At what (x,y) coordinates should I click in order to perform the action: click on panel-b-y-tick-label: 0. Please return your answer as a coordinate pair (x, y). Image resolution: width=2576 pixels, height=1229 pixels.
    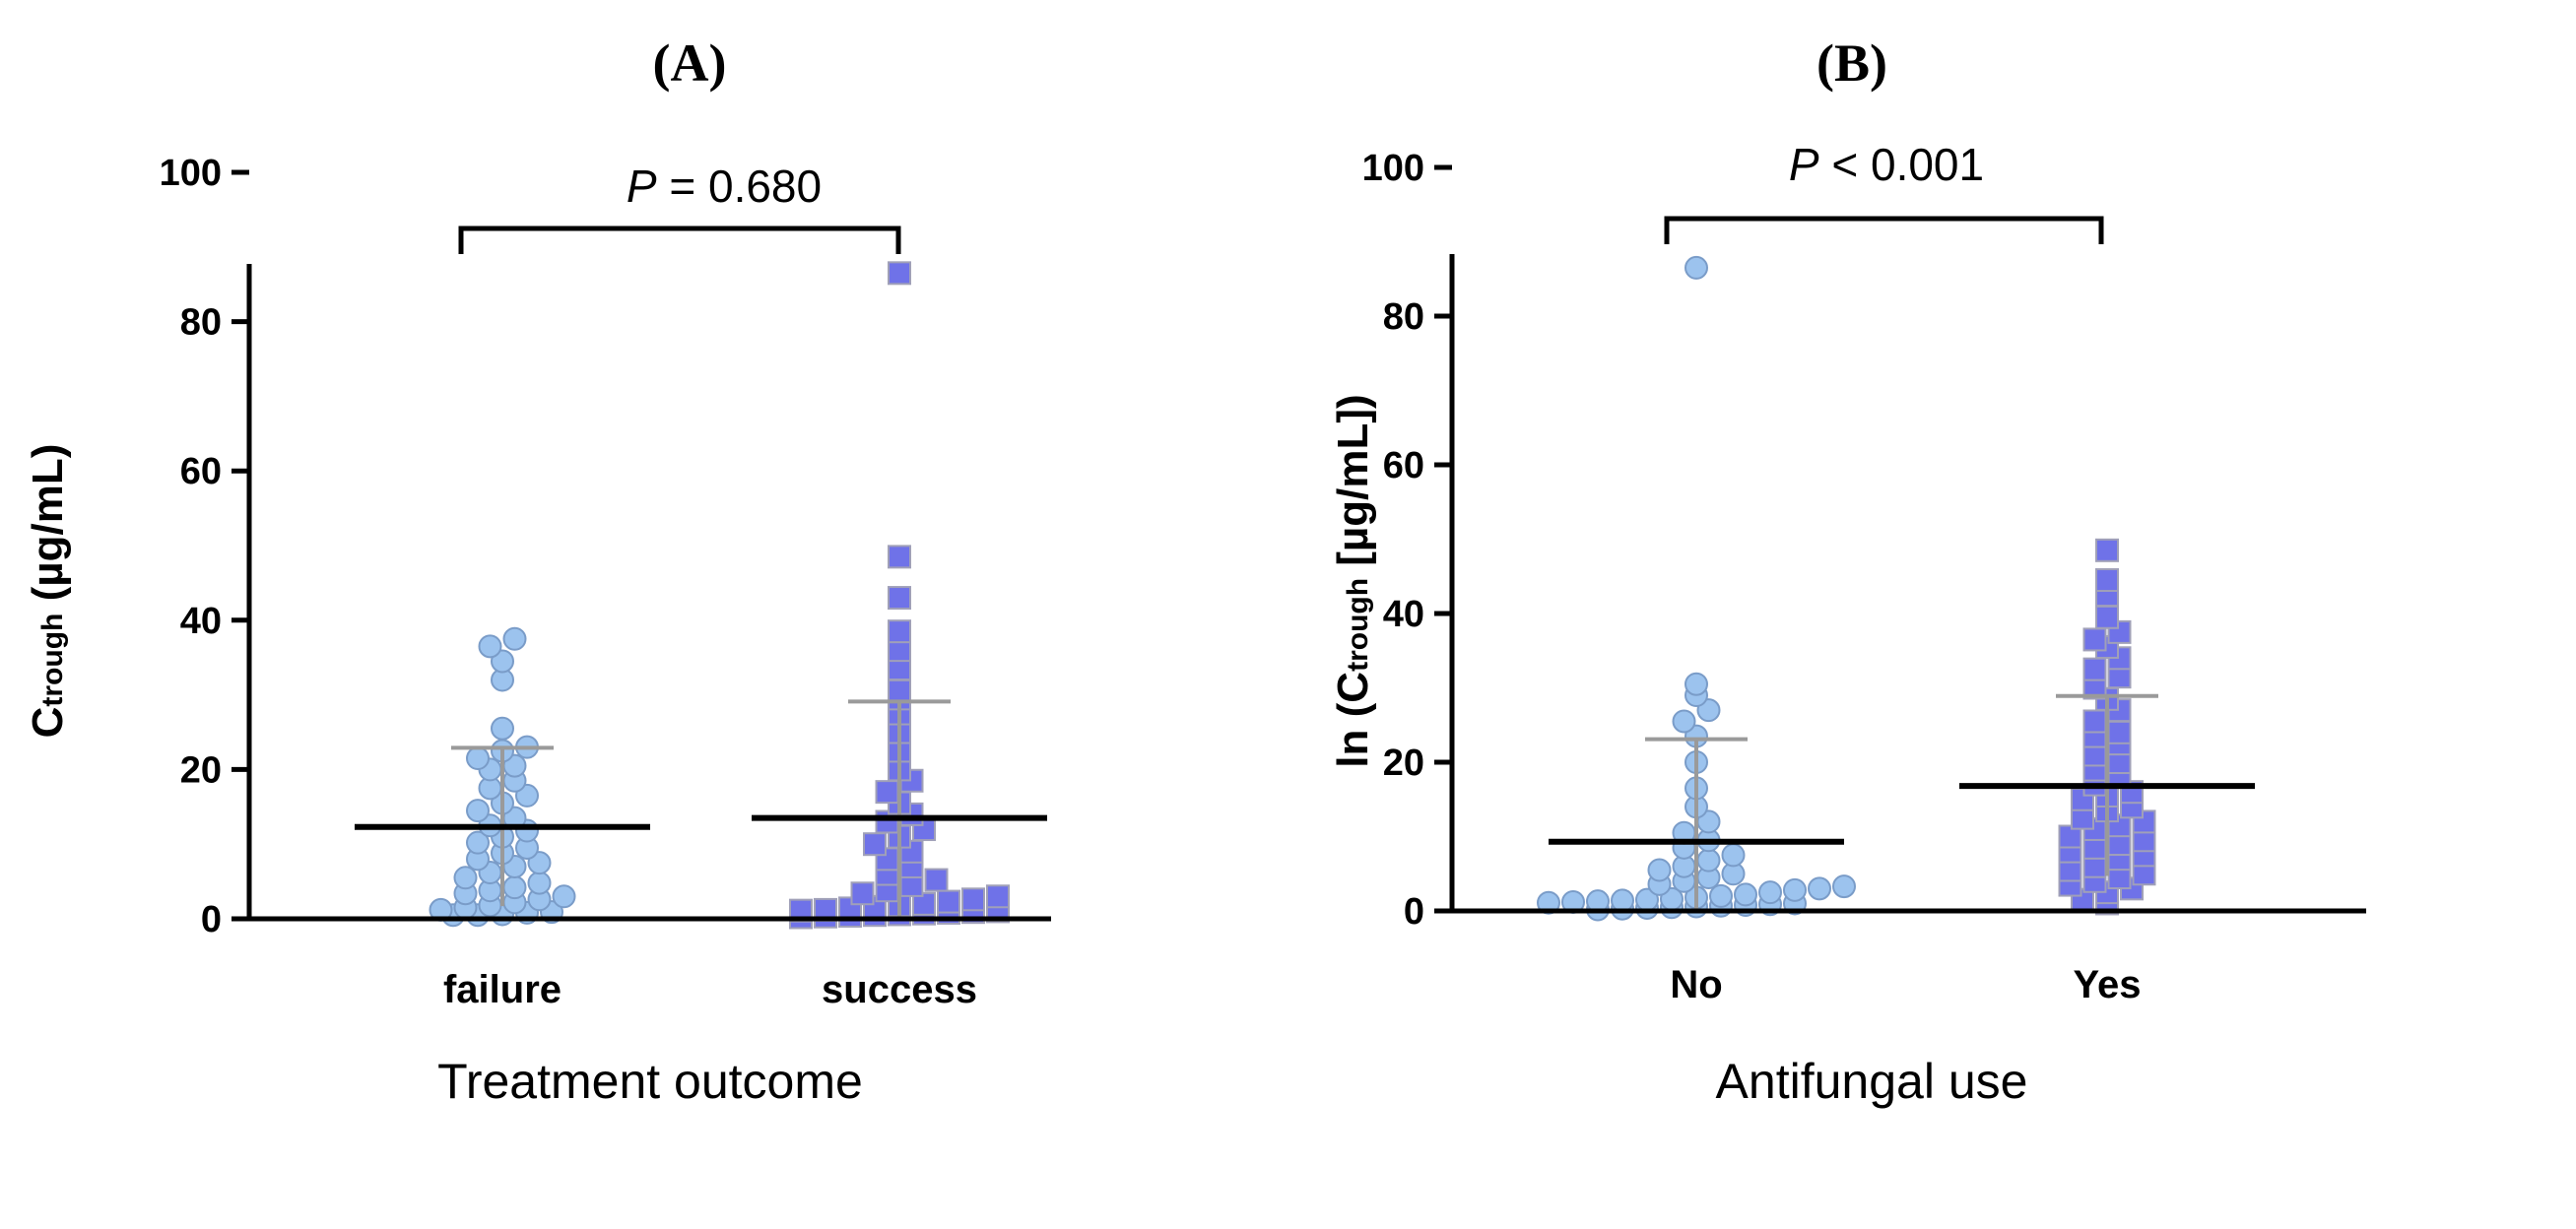
    Looking at the image, I should click on (1414, 912).